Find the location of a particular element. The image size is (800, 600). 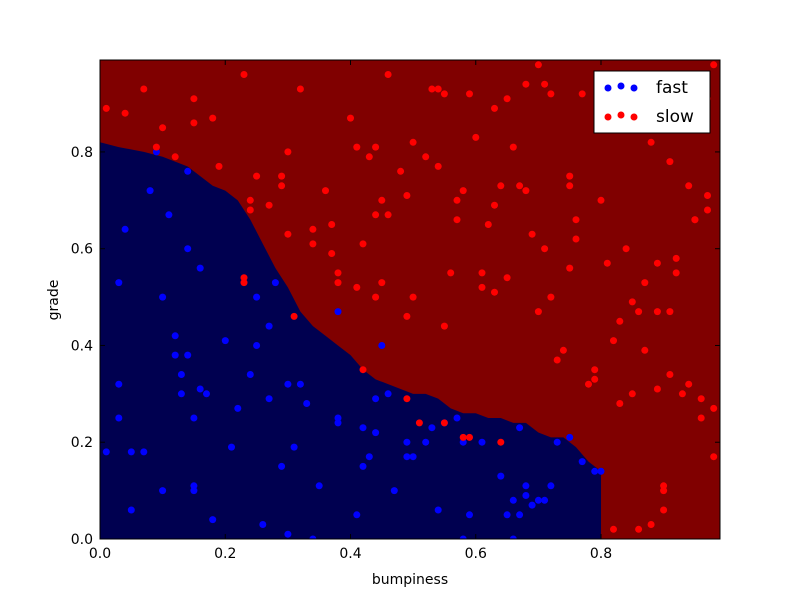

y-tick-label-0: 0.0 is located at coordinates (82, 540).